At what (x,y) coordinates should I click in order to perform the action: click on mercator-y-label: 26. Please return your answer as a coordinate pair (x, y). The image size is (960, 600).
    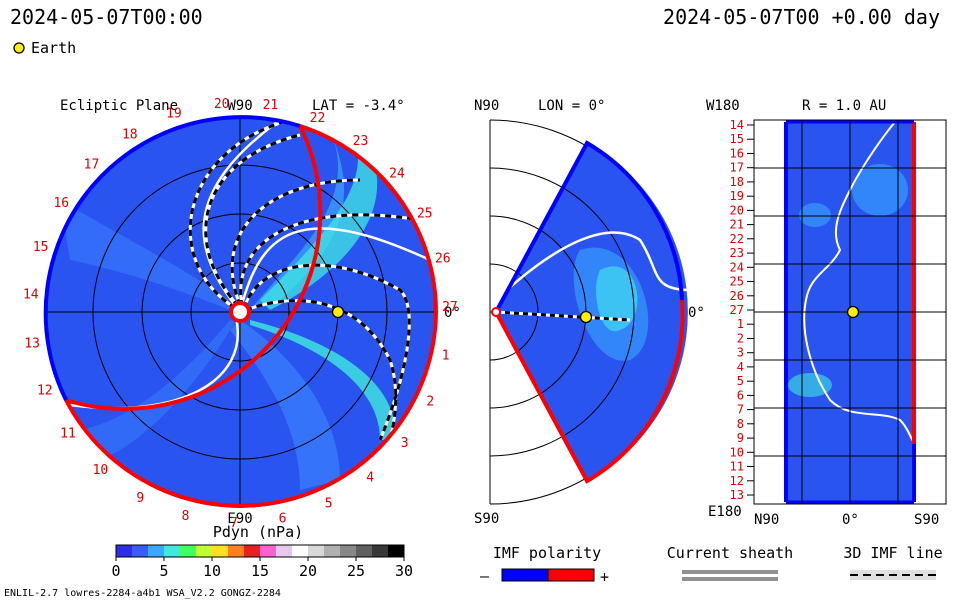
    Looking at the image, I should click on (737, 296).